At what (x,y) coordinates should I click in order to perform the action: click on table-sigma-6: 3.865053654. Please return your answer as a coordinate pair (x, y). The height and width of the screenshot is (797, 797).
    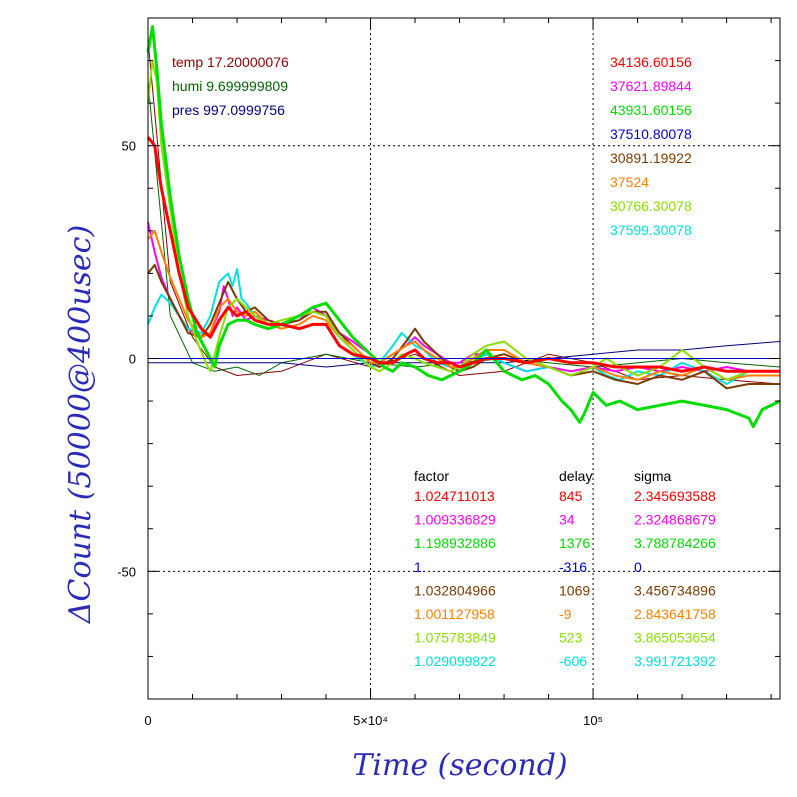
    Looking at the image, I should click on (675, 638).